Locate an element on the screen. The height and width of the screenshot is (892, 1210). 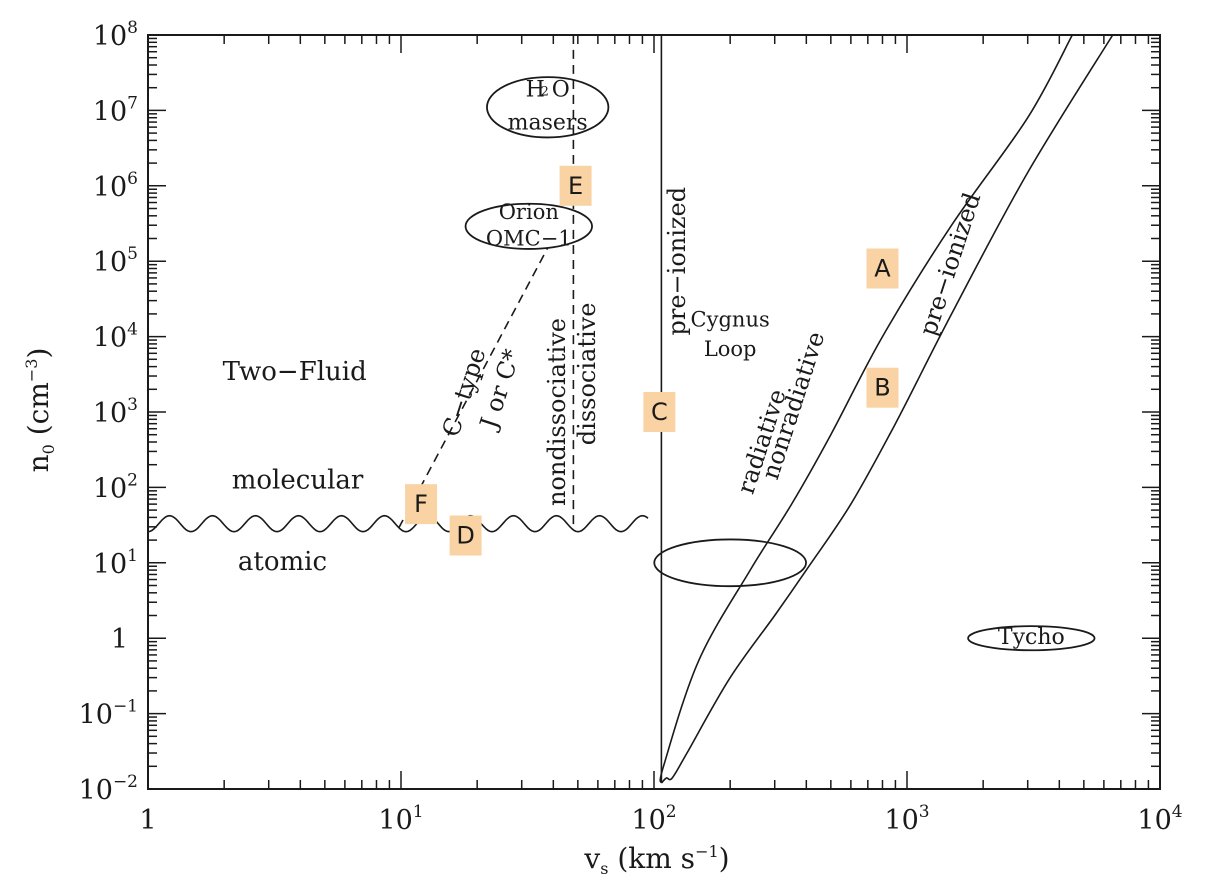
marker-a-label: A is located at coordinates (882, 269).